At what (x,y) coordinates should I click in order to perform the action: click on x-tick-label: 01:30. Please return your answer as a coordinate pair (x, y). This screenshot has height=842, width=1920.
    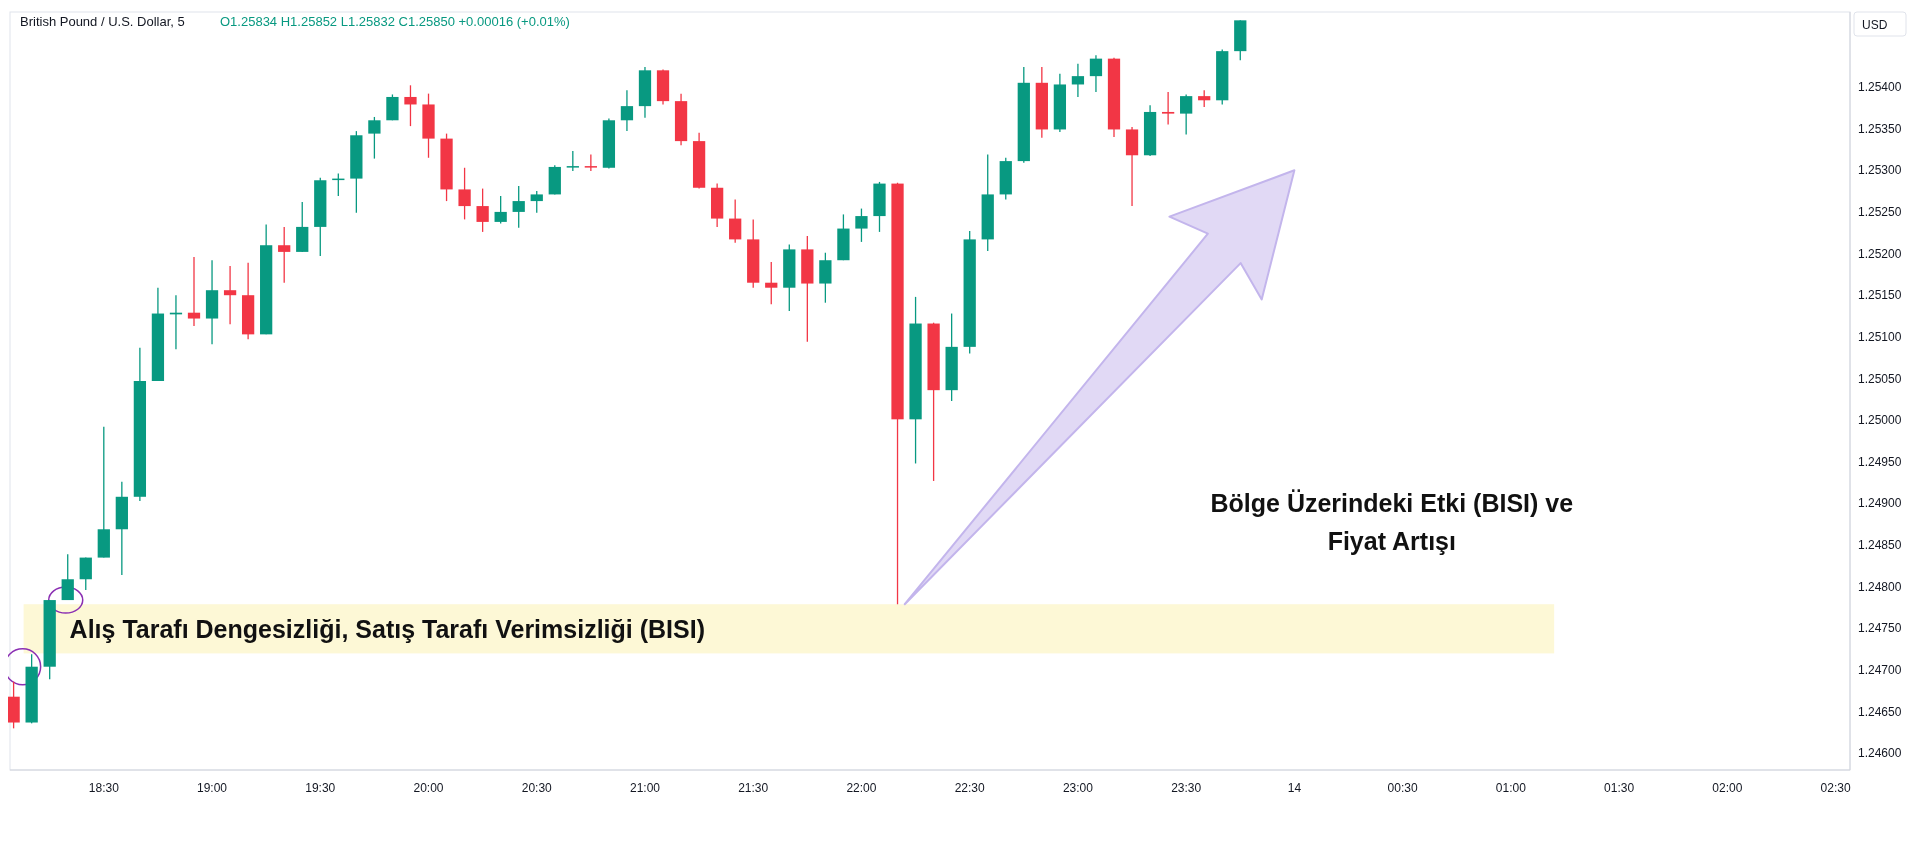
    Looking at the image, I should click on (1619, 788).